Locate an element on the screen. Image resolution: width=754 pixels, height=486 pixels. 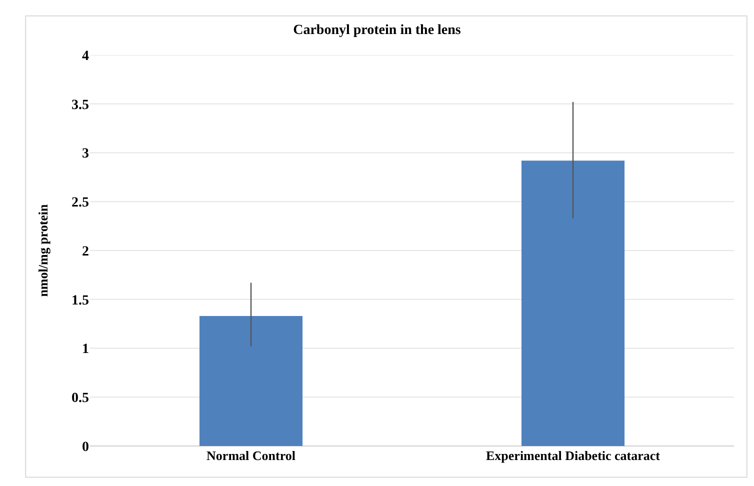
y-tick-label: 2 is located at coordinates (85, 252).